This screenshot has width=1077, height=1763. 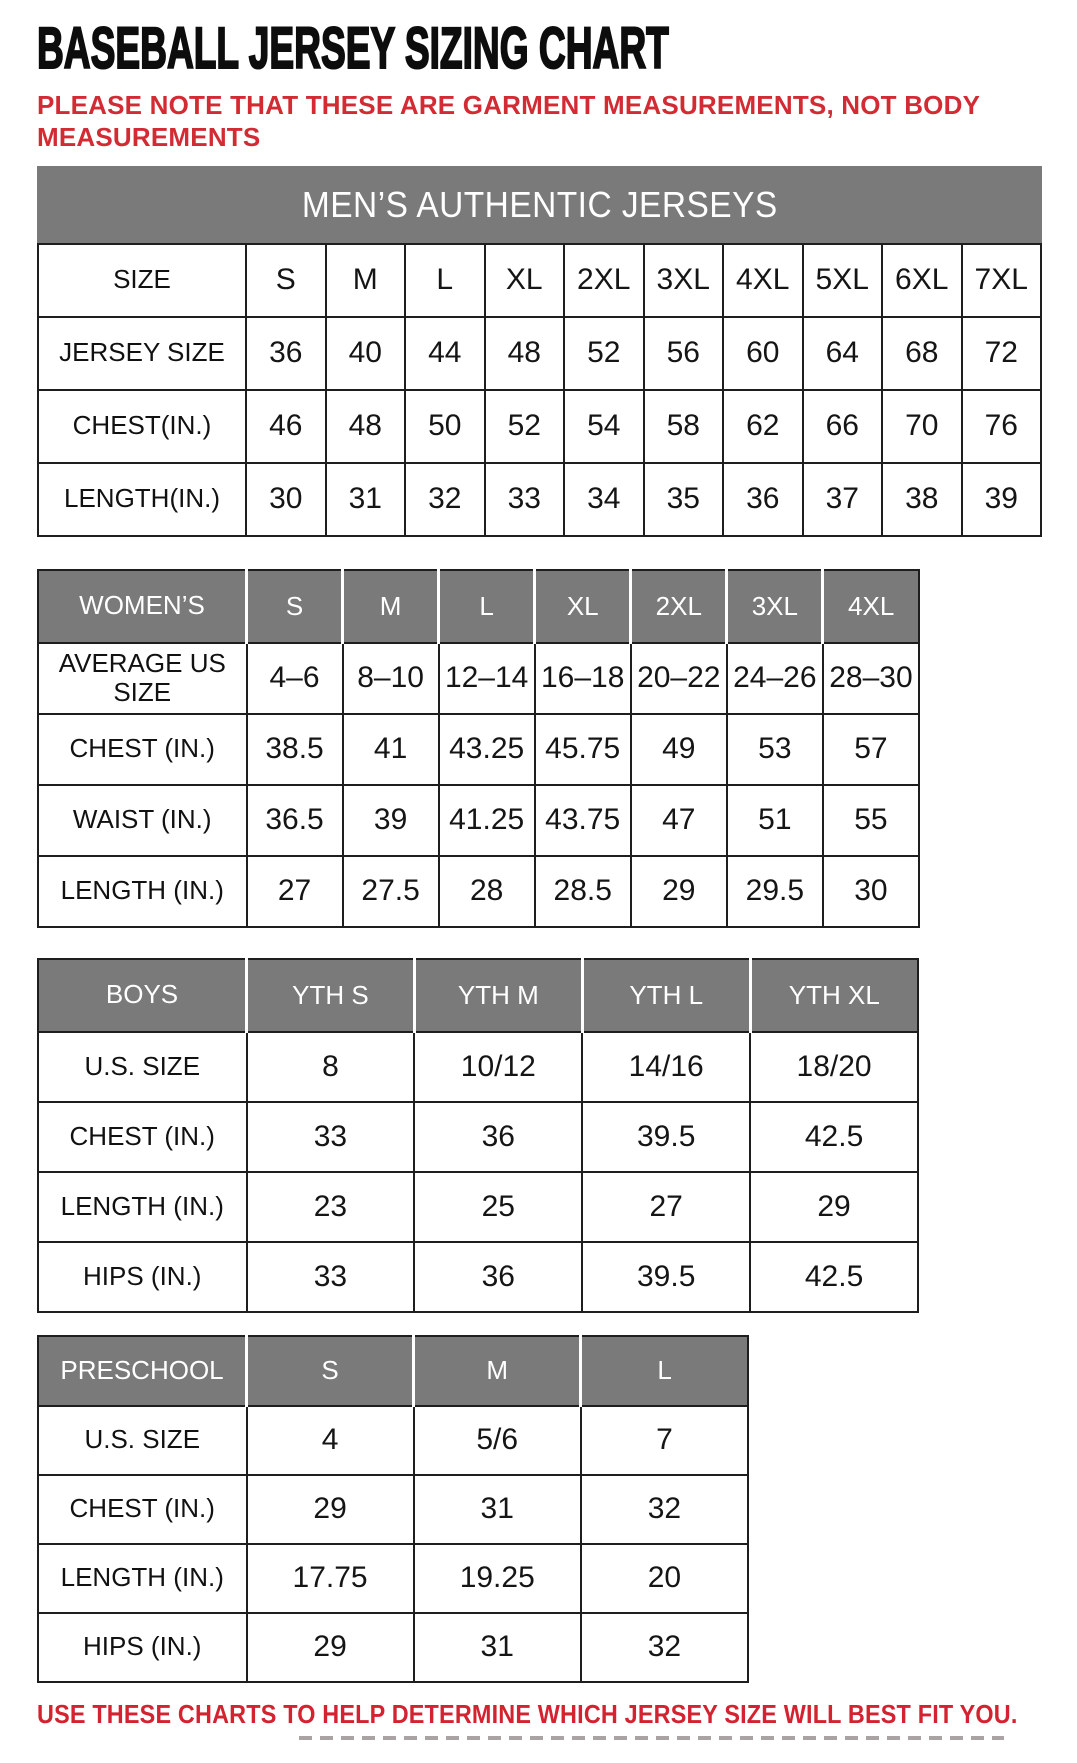 I want to click on size-value-cell: 47, so click(x=678, y=820).